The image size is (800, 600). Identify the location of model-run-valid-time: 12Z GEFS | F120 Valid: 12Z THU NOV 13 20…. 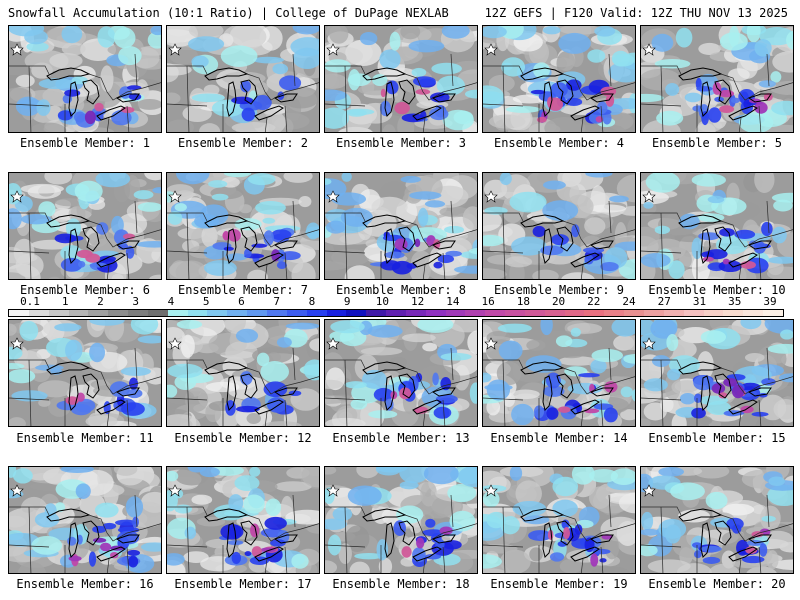
(636, 13).